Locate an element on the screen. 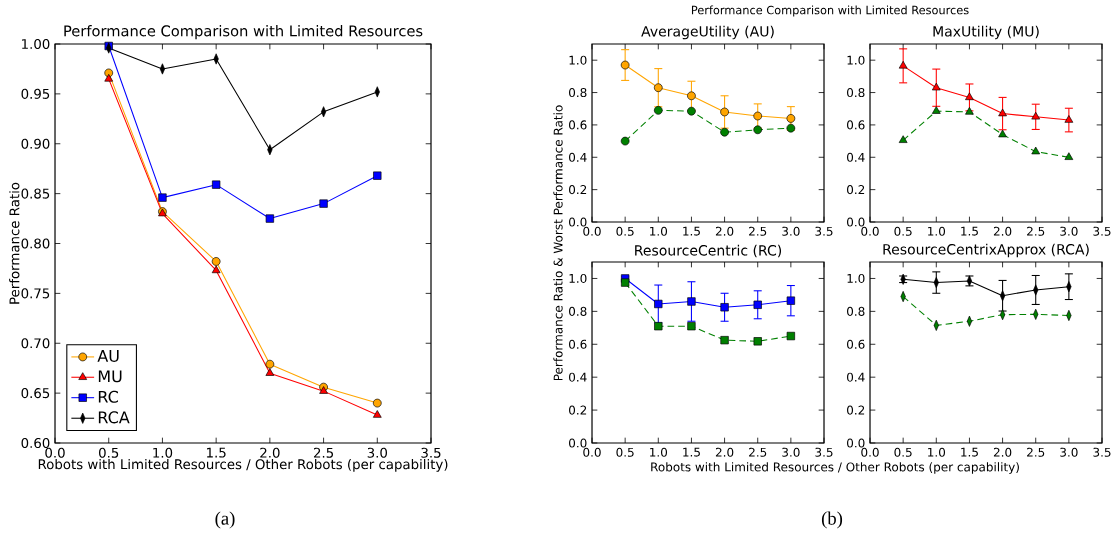  legend-label: RCA is located at coordinates (114, 417).